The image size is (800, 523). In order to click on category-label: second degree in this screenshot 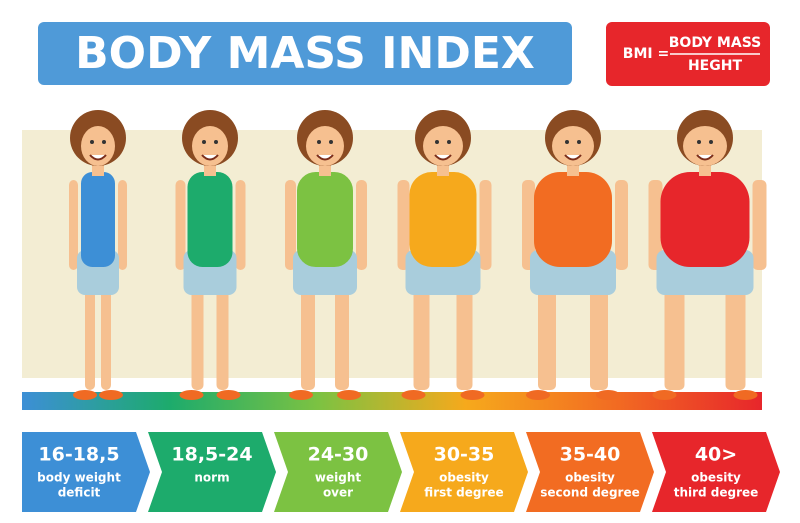, I will do `click(589, 493)`.